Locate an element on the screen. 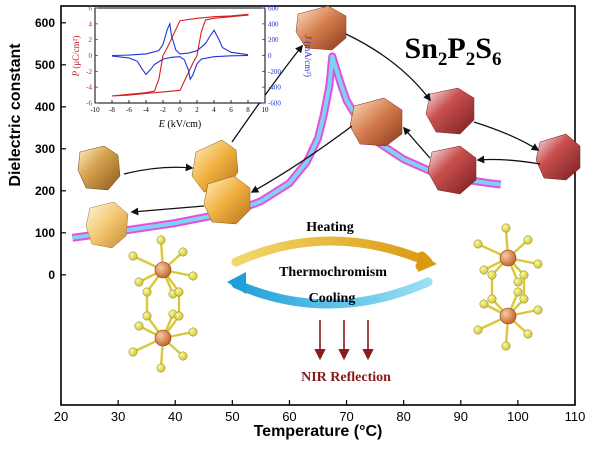 The image size is (600, 450). inset-y-left-label: P (μC/cm²) is located at coordinates (76, 57).